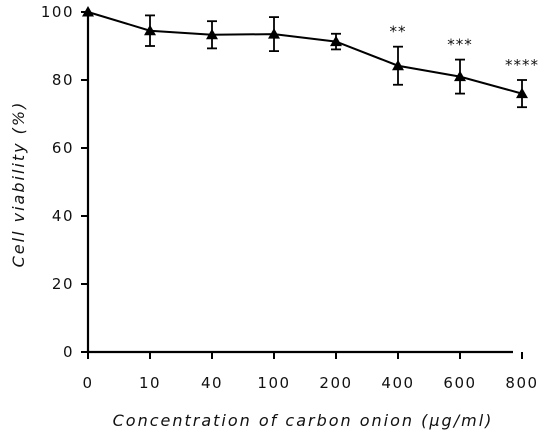 The image size is (550, 443). I want to click on x-axis-title: Concentration of carbon onion (μg/ml), so click(303, 420).